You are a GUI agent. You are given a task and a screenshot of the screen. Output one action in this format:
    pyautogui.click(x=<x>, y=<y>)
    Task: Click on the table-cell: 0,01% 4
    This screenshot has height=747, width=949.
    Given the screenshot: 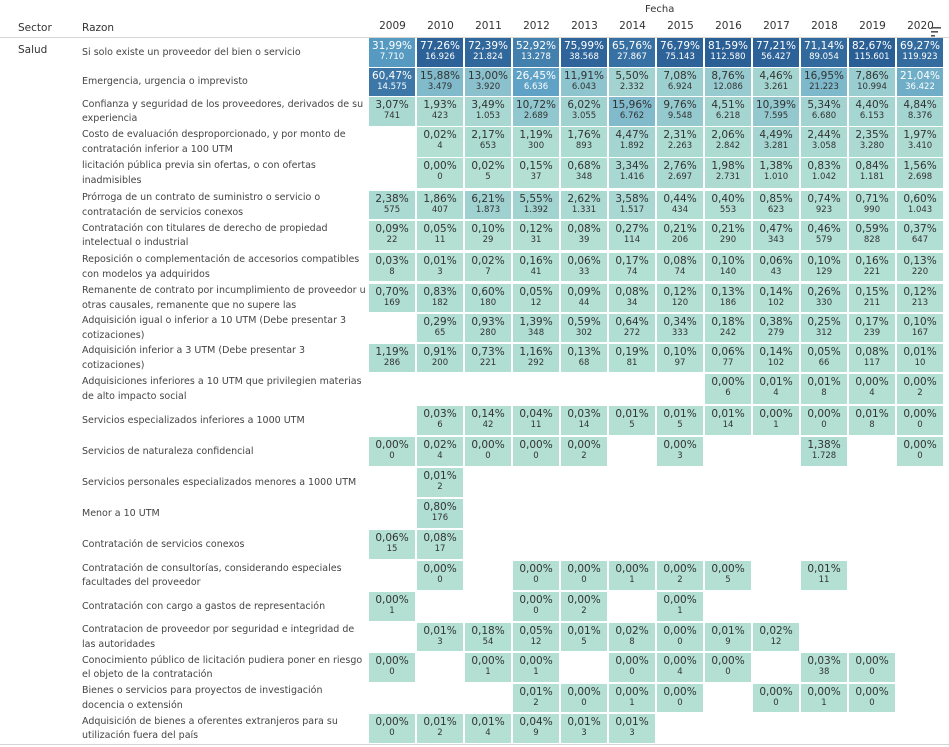 What is the action you would take?
    pyautogui.click(x=488, y=728)
    